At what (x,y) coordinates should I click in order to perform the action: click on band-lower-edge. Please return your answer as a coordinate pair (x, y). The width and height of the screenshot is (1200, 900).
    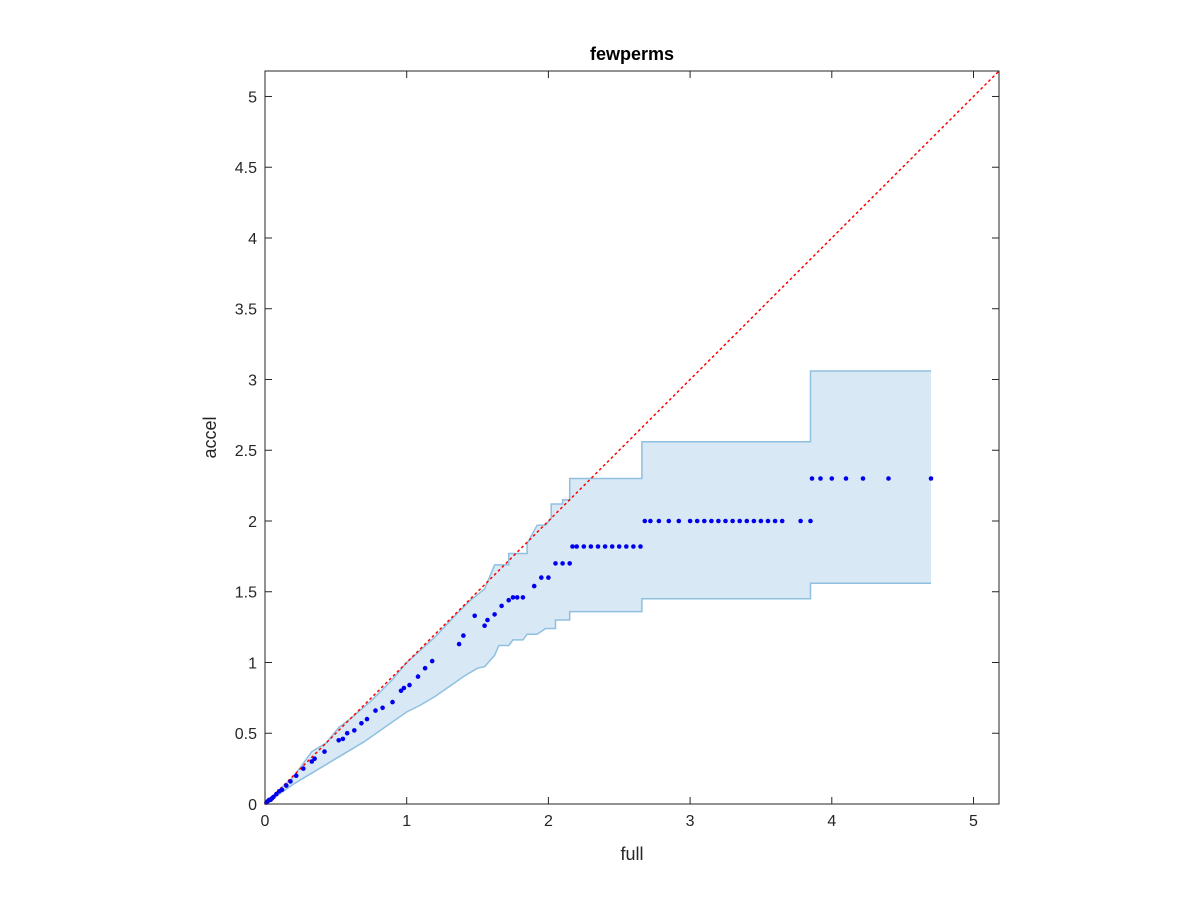
    Looking at the image, I should click on (597, 693).